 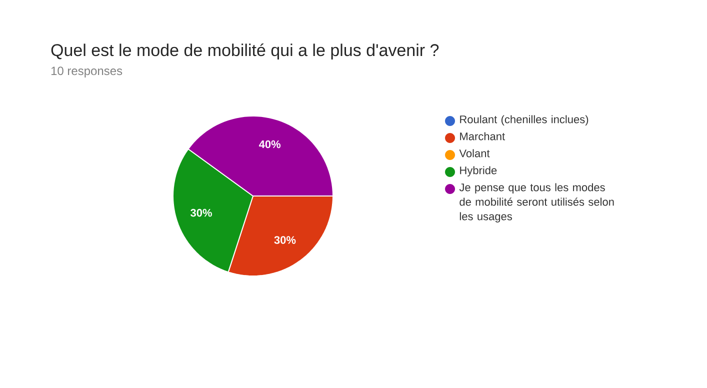 What do you see at coordinates (478, 171) in the screenshot?
I see `legend-label: Hybride` at bounding box center [478, 171].